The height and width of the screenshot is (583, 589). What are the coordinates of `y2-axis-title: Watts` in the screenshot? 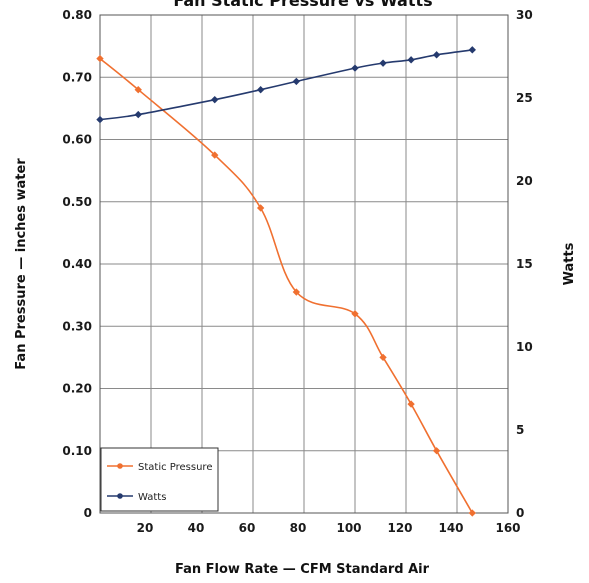 It's located at (569, 263).